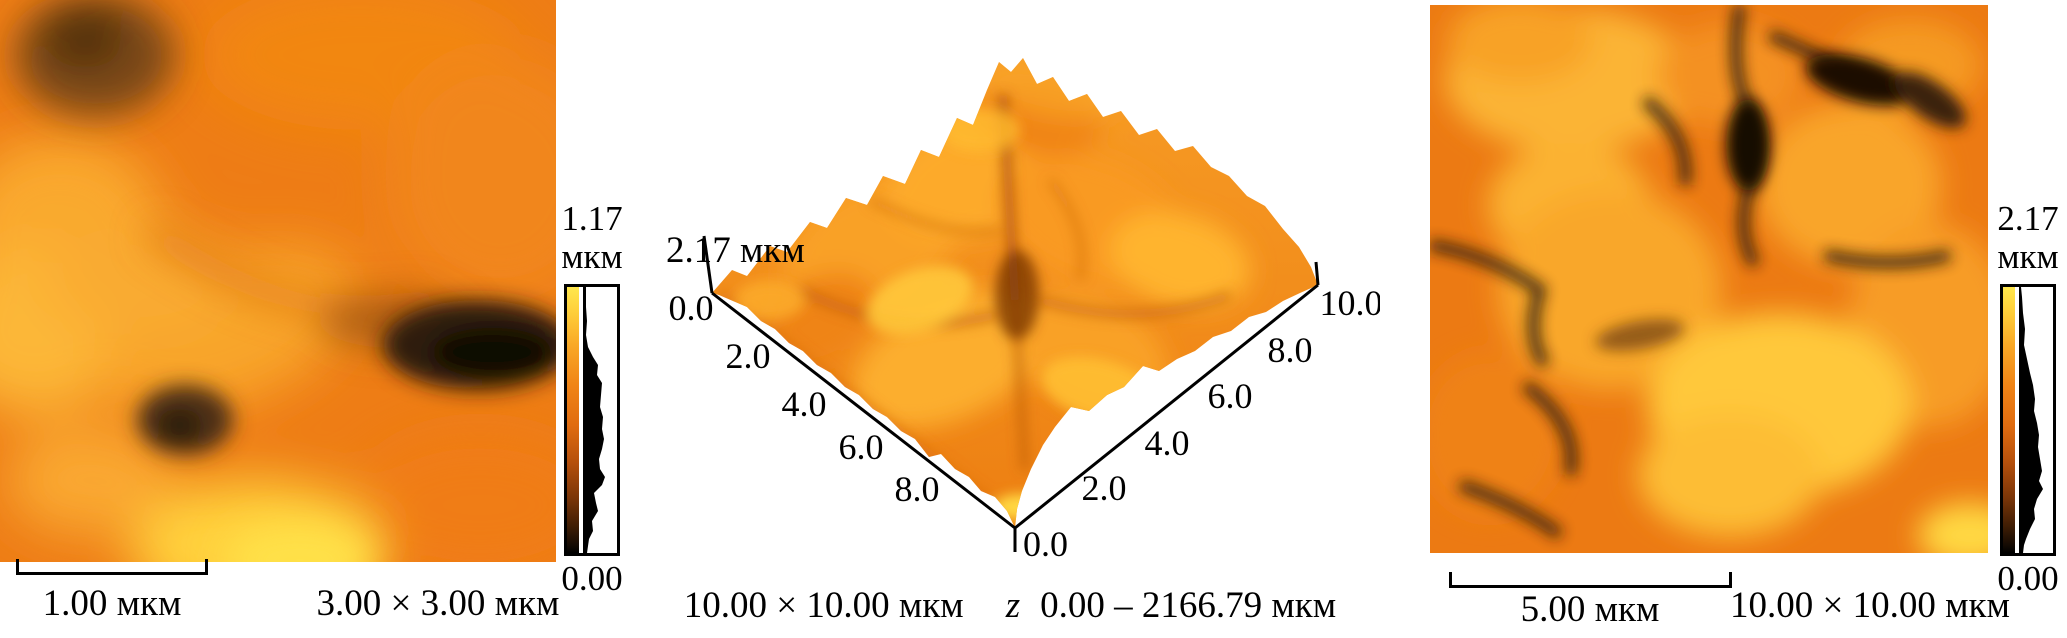  I want to click on middle-caption: 10.00 × 10.00 мкм z 0.00 – 2166.79 мкм, so click(1010, 606).